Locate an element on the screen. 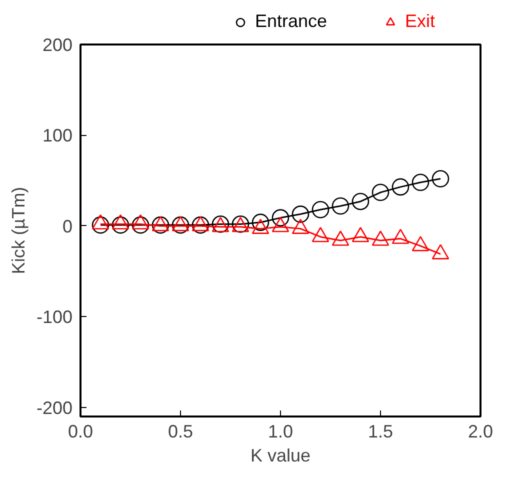 The image size is (505, 485). y-tick-label: -200 is located at coordinates (54, 408).